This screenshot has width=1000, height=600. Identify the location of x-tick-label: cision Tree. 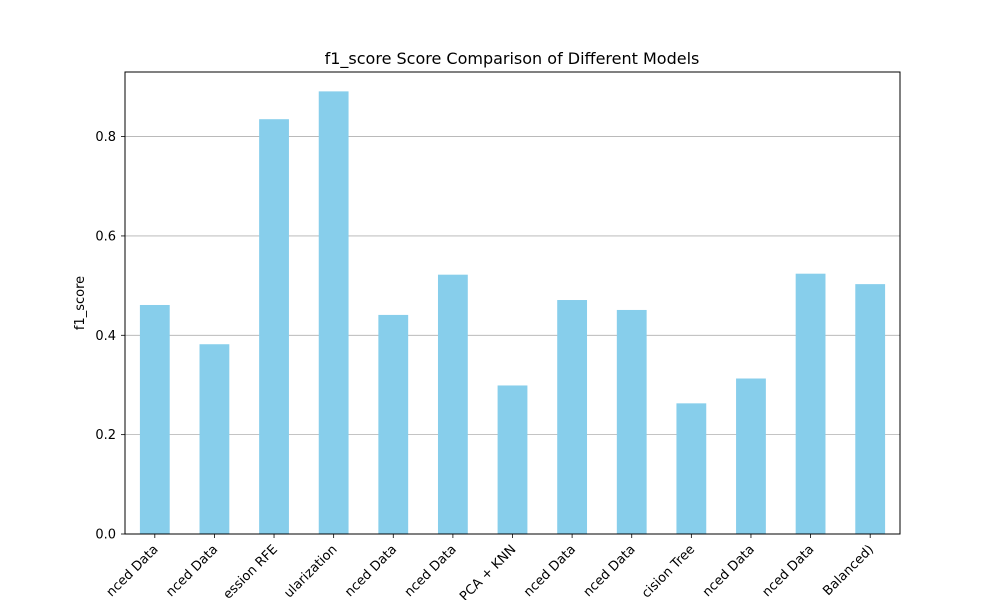
(668, 571).